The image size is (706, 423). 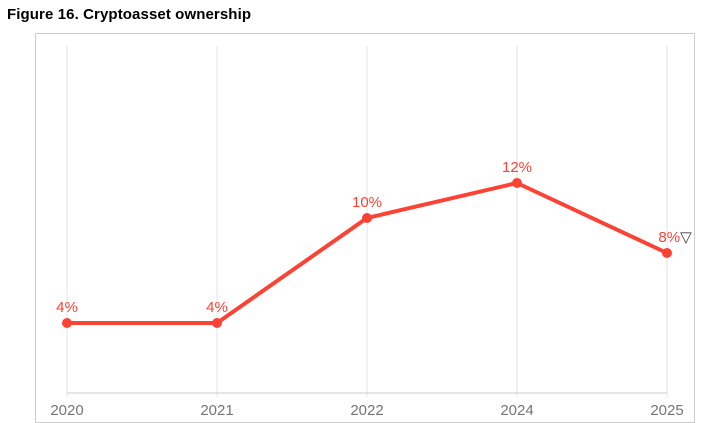 I want to click on x-axis-label: 2025, so click(x=666, y=410).